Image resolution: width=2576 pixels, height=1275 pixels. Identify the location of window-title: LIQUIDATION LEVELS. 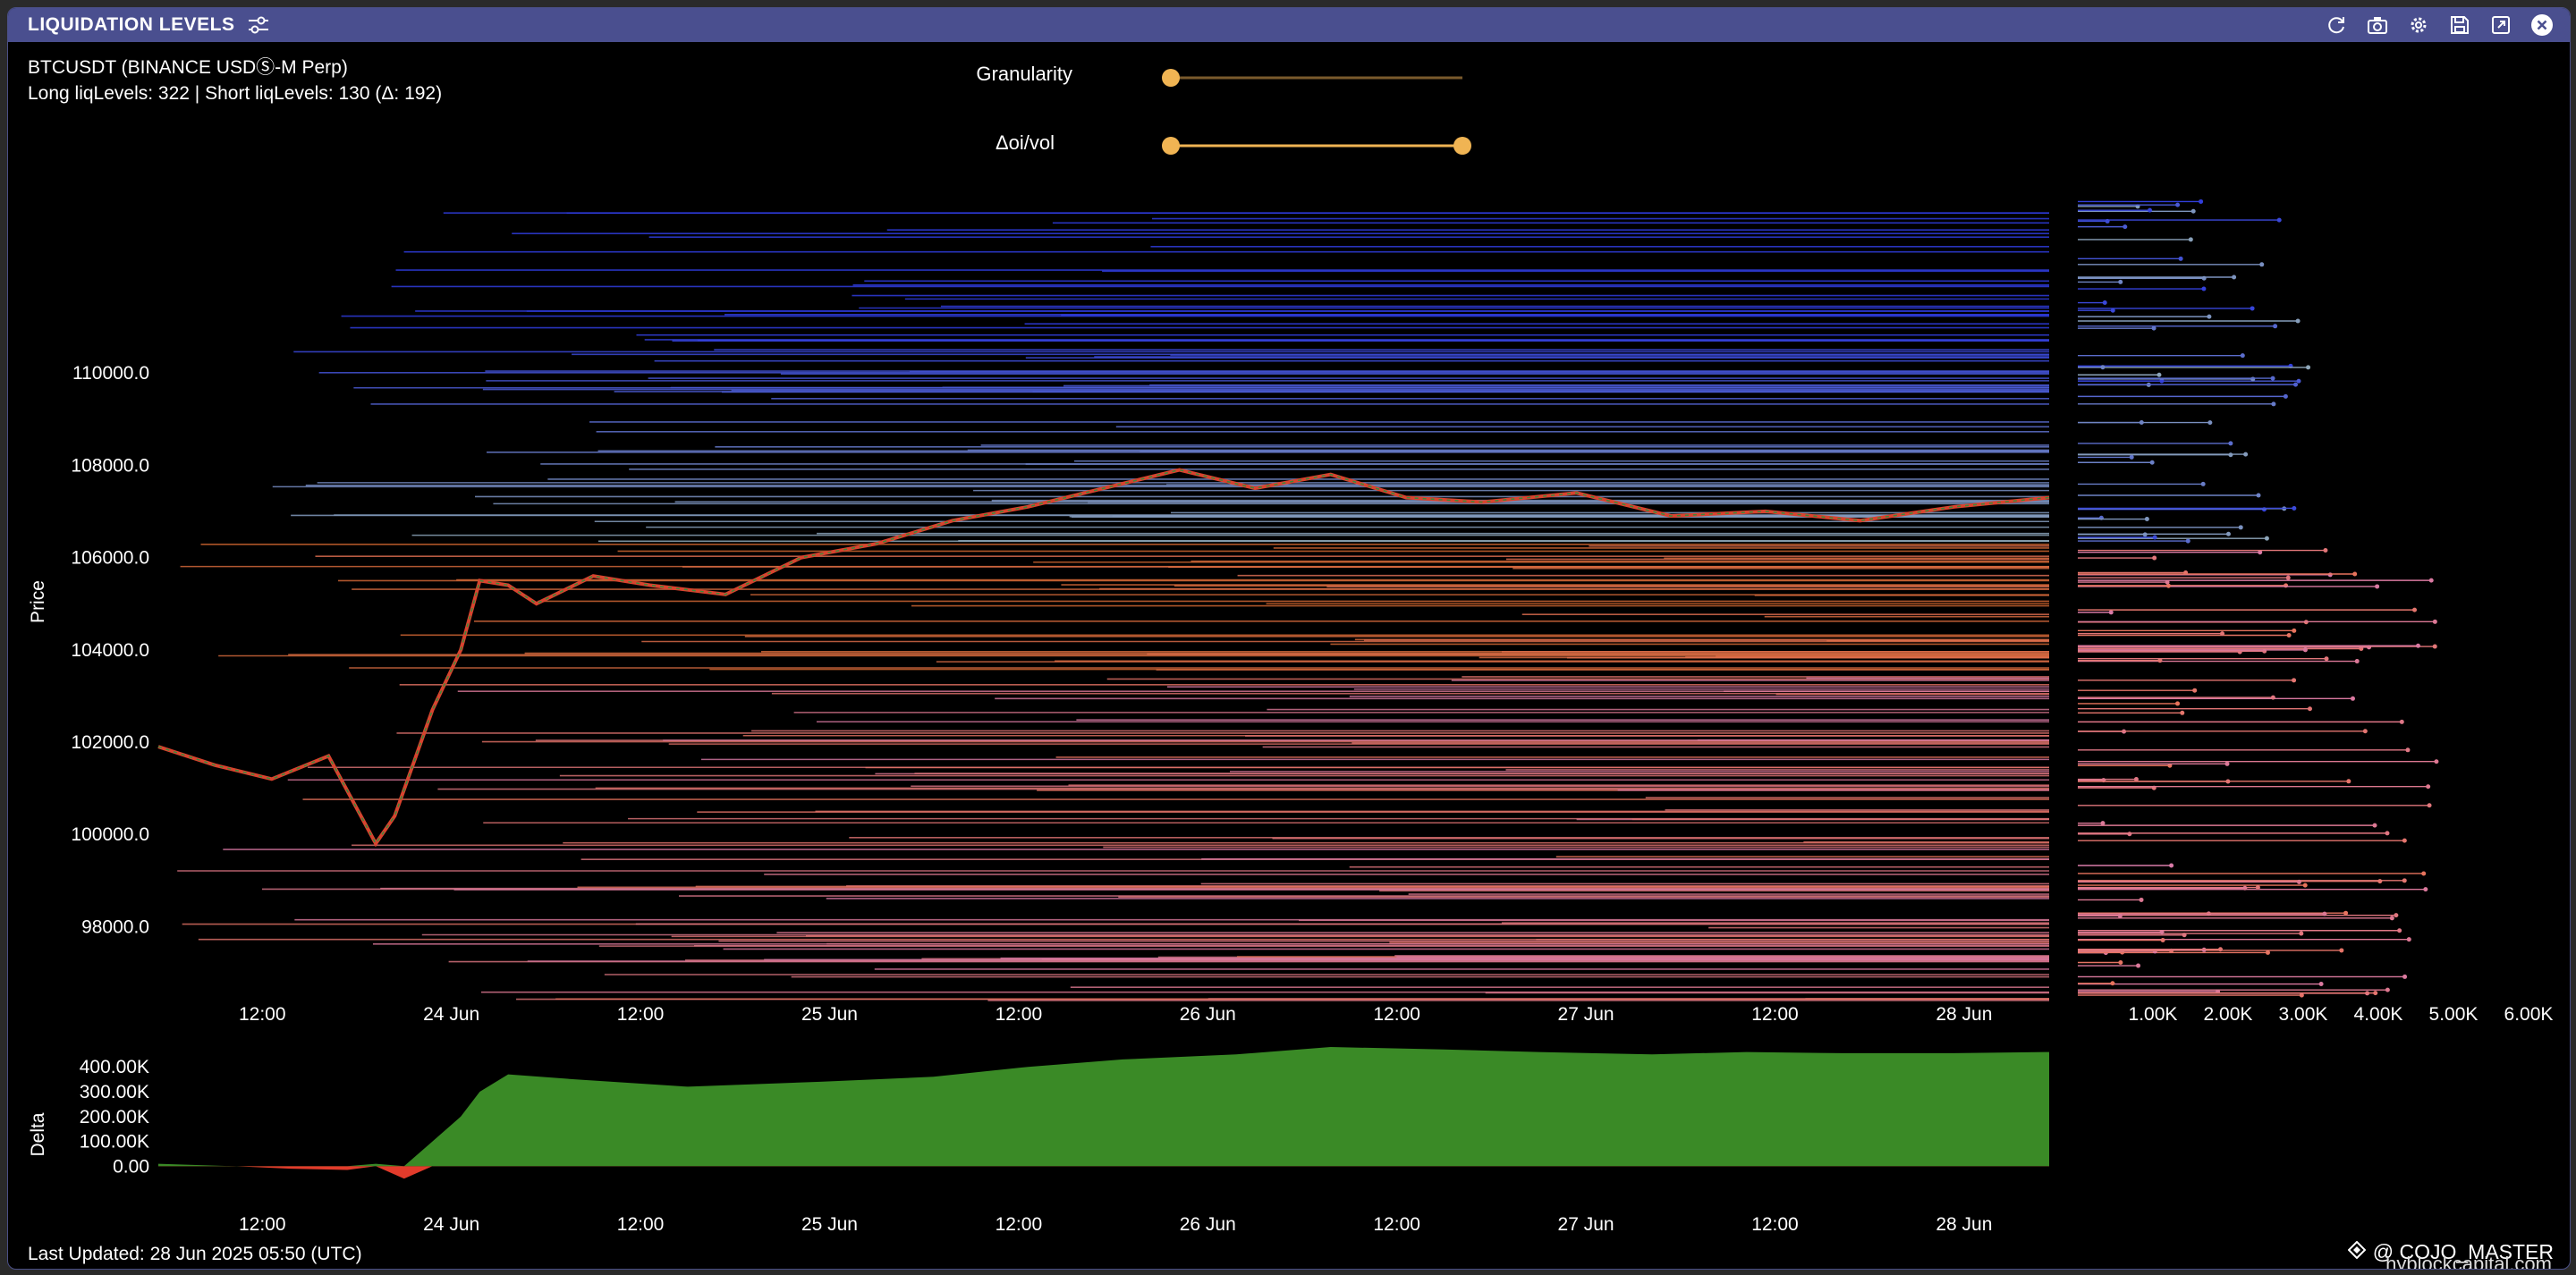
(131, 24).